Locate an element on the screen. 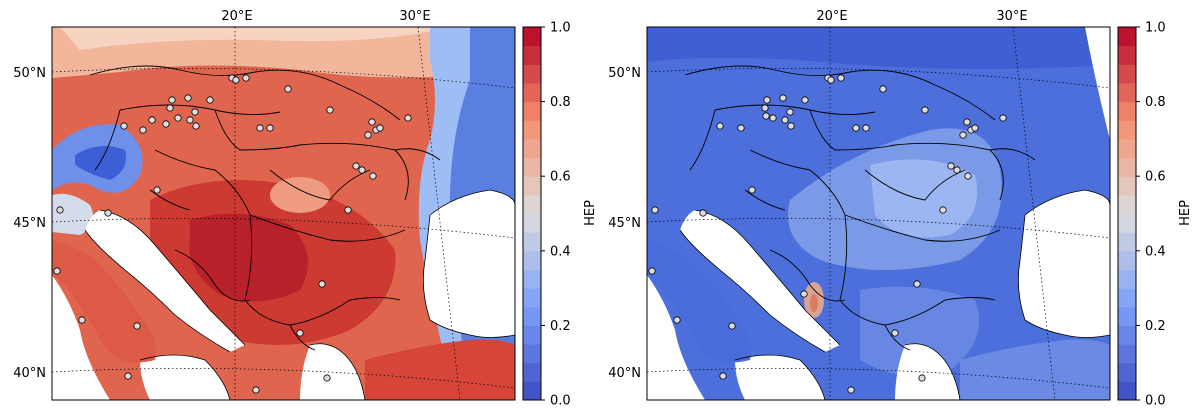 The height and width of the screenshot is (416, 1200). sea-aegean-left is located at coordinates (332, 371).